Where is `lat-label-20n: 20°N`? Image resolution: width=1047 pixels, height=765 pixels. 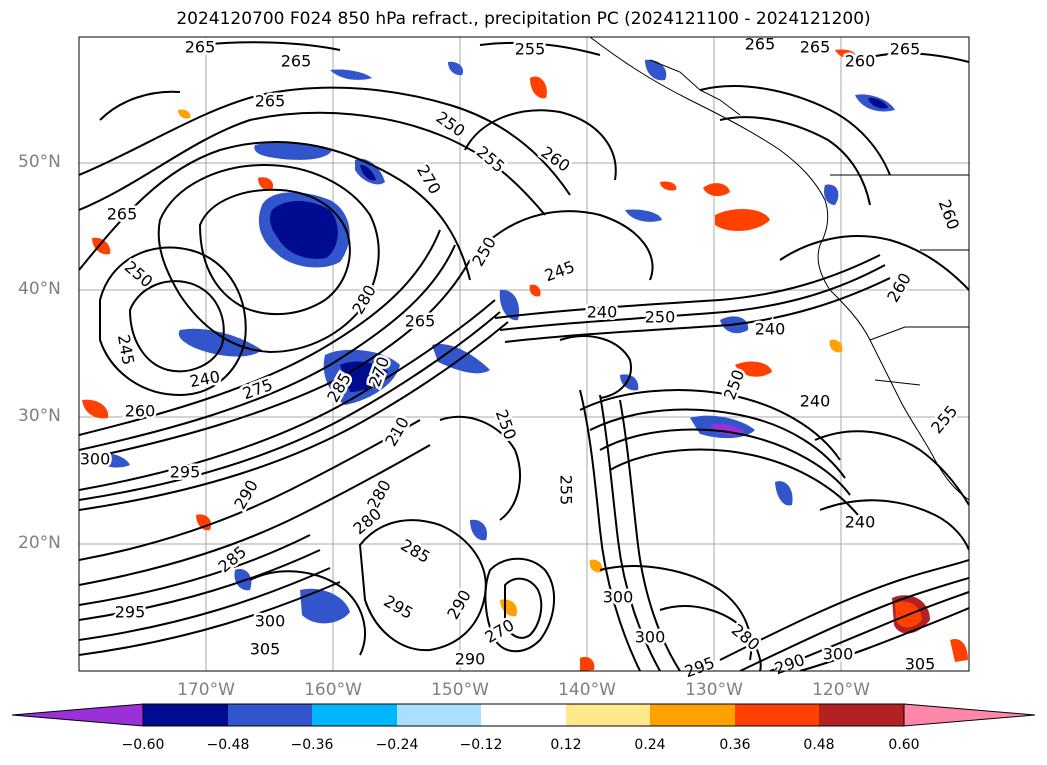 lat-label-20n: 20°N is located at coordinates (39, 543).